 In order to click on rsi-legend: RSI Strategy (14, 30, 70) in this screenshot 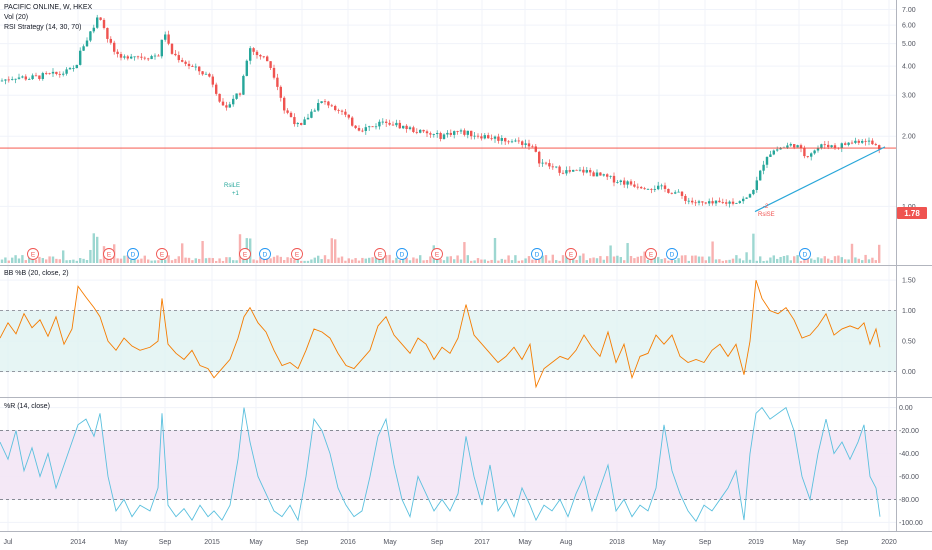, I will do `click(43, 27)`.